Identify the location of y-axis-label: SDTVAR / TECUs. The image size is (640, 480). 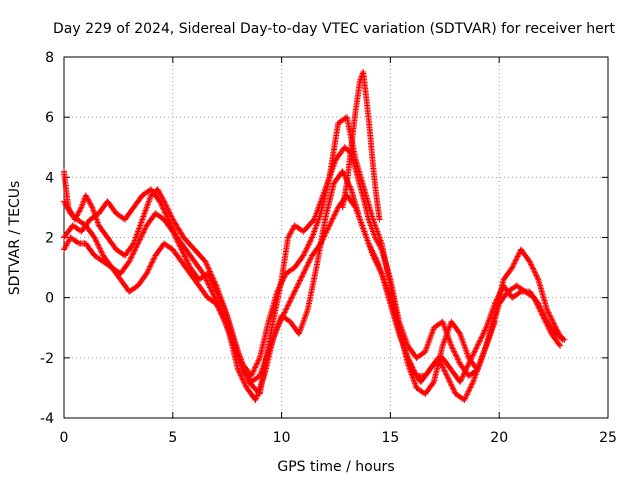
(15, 238).